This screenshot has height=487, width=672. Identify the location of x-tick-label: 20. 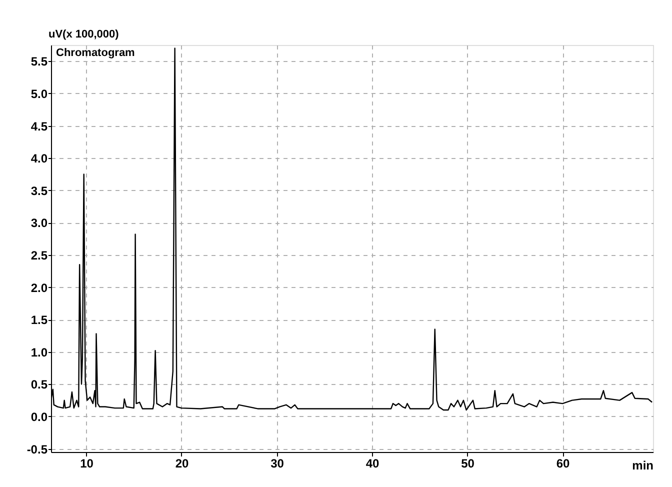
(182, 463).